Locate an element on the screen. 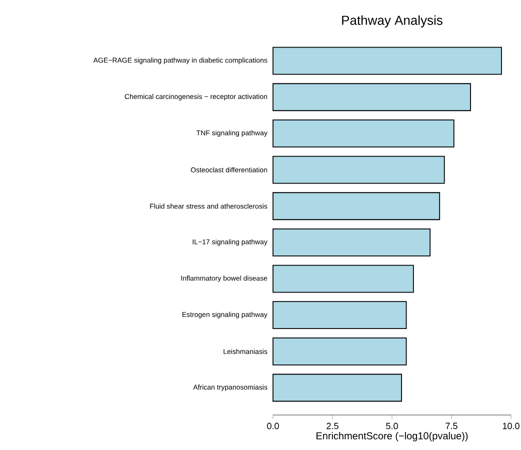  chart-title: Pathway Analysis is located at coordinates (392, 21).